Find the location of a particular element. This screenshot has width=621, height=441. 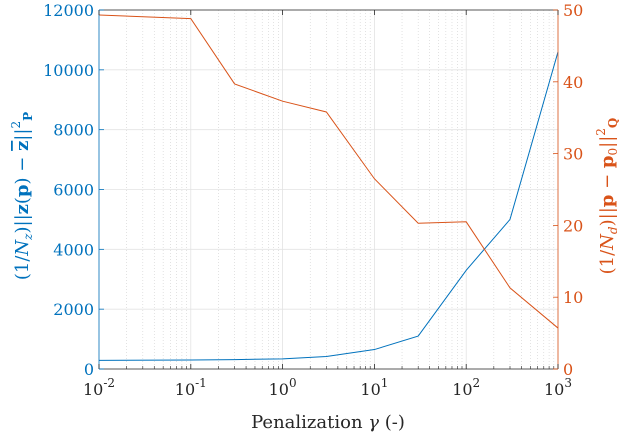

y-left-tick-label: 0 is located at coordinates (89, 369).